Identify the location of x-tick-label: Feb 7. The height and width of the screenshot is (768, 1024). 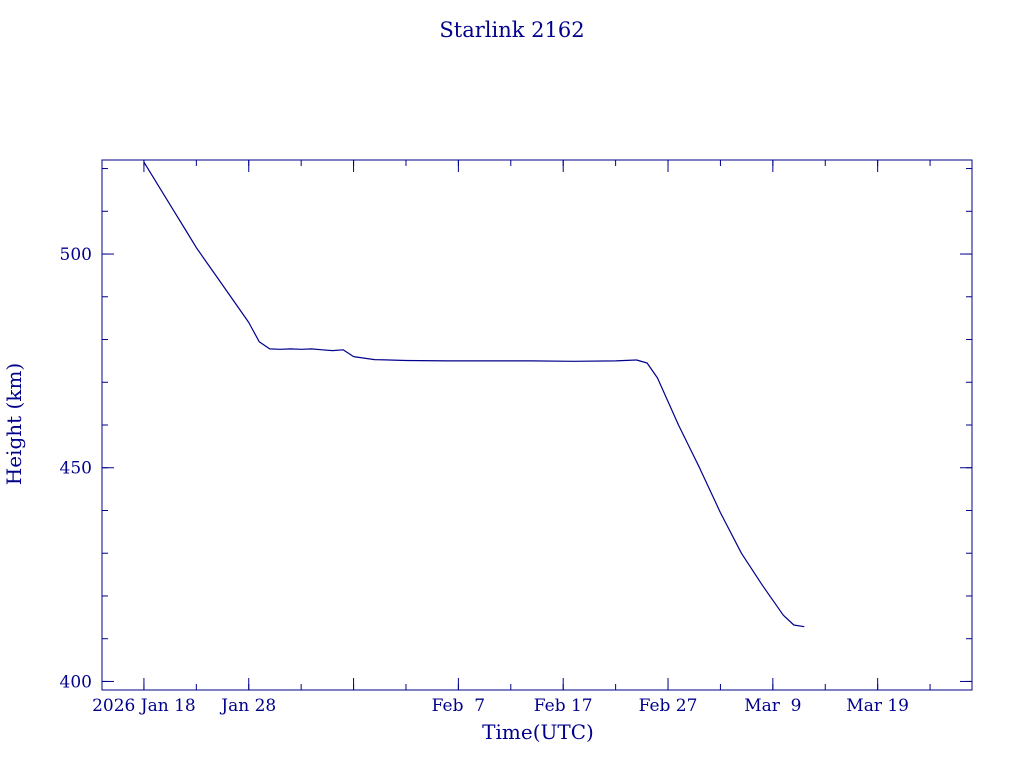
(458, 706).